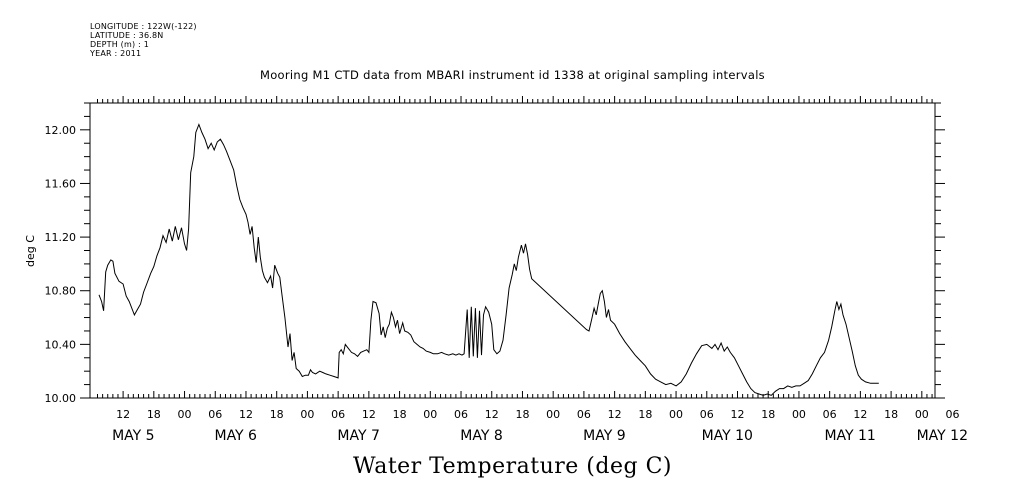 This screenshot has height=504, width=1009. What do you see at coordinates (512, 466) in the screenshot?
I see `chart-subtitle: Water Temperature (deg C)` at bounding box center [512, 466].